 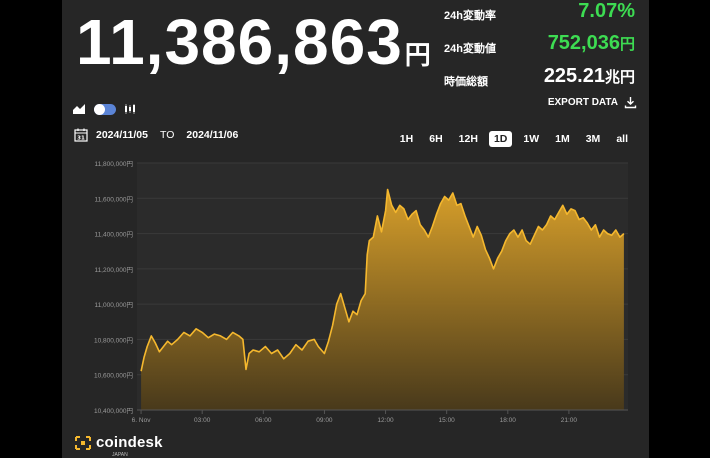 What do you see at coordinates (508, 420) in the screenshot?
I see `x-tick-label: 18:00` at bounding box center [508, 420].